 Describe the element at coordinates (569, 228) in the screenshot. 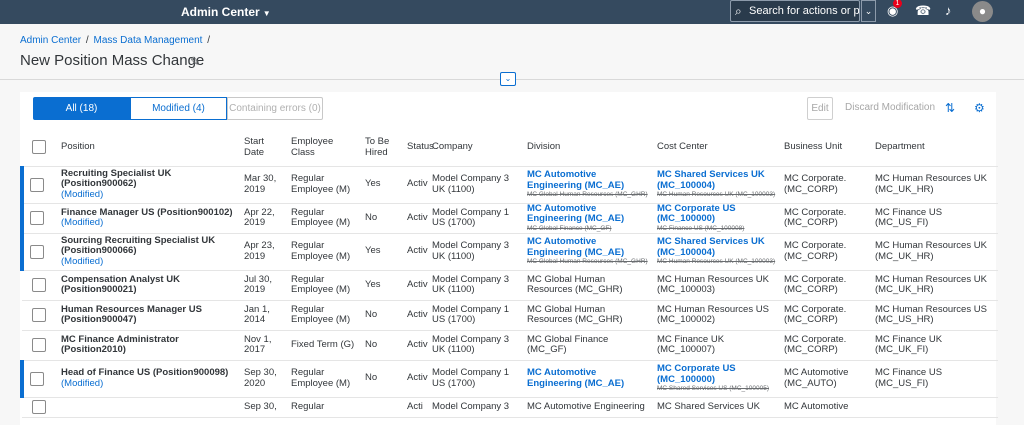

I see `division-old-value: MC Global Finance (MC_GF)` at that location.